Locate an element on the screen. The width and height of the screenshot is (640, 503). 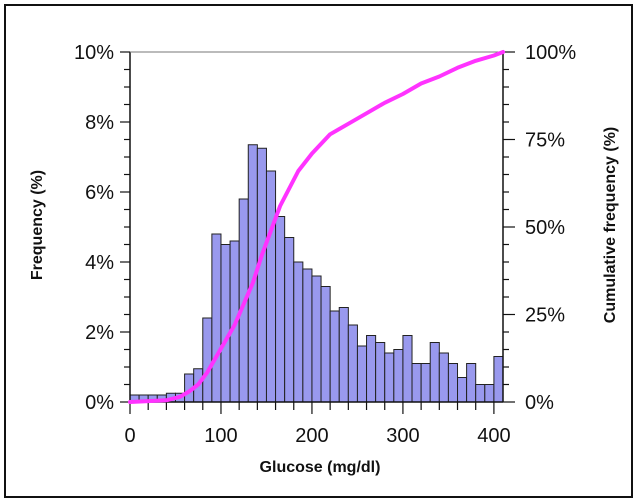
x-axis-title: Glucose (mg/dl) is located at coordinates (320, 467).